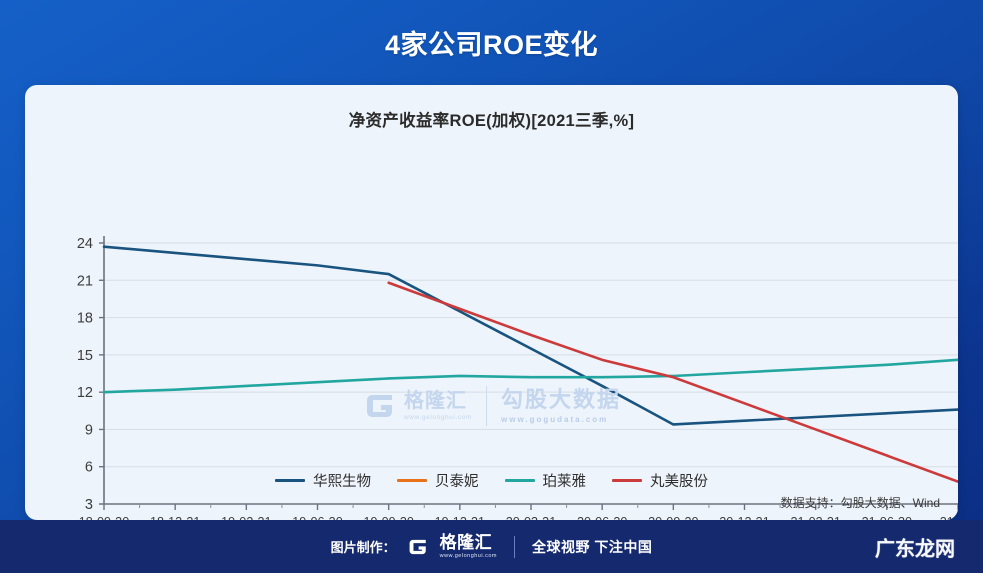 The width and height of the screenshot is (983, 573). I want to click on x-axis-tick-label: 21-03-31, so click(815, 517).